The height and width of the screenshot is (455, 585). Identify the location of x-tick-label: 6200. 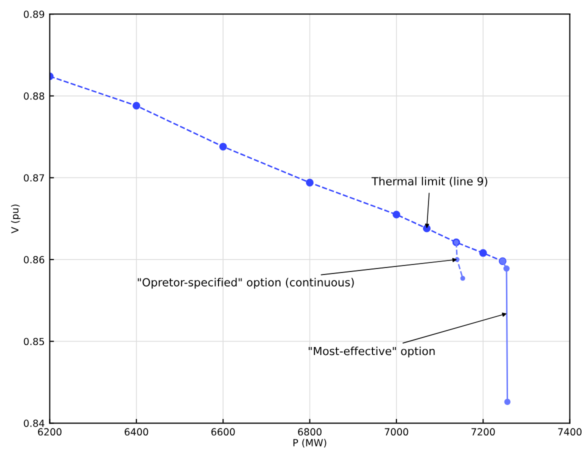
(50, 432).